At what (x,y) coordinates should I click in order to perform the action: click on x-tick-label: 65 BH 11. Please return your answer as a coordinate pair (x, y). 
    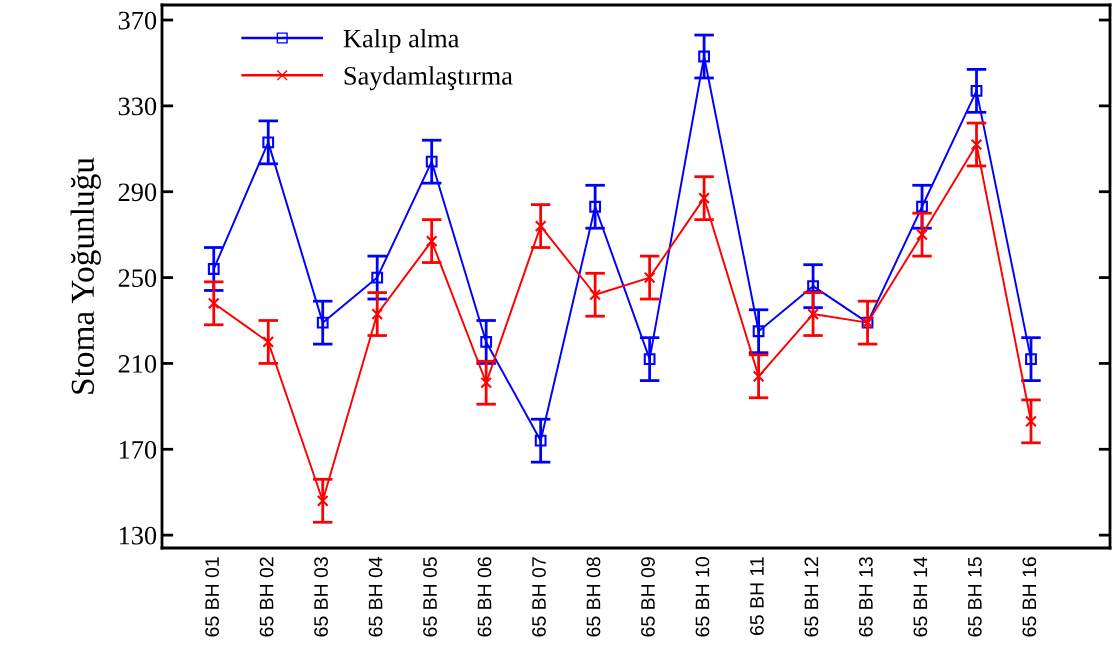
    Looking at the image, I should click on (757, 596).